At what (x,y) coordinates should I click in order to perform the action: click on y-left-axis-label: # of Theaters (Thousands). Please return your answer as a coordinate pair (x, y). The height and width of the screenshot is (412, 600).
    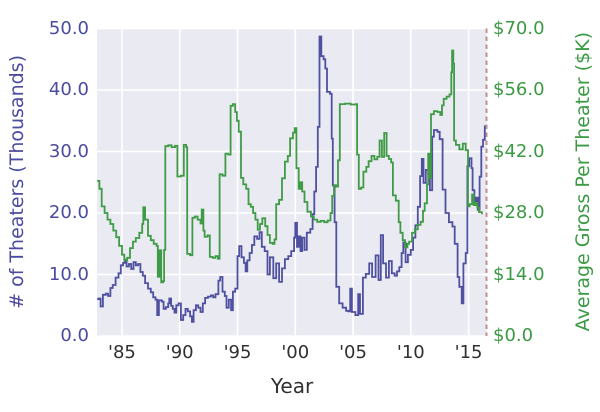
    Looking at the image, I should click on (17, 182).